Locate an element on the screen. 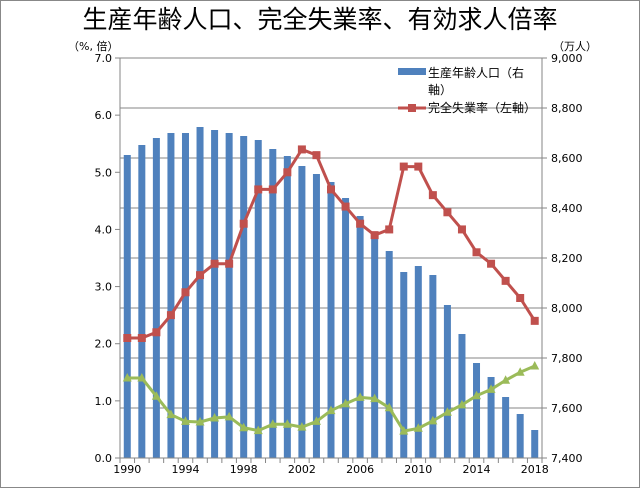 The width and height of the screenshot is (640, 488). jobs-ratio-point-1991 is located at coordinates (142, 377).